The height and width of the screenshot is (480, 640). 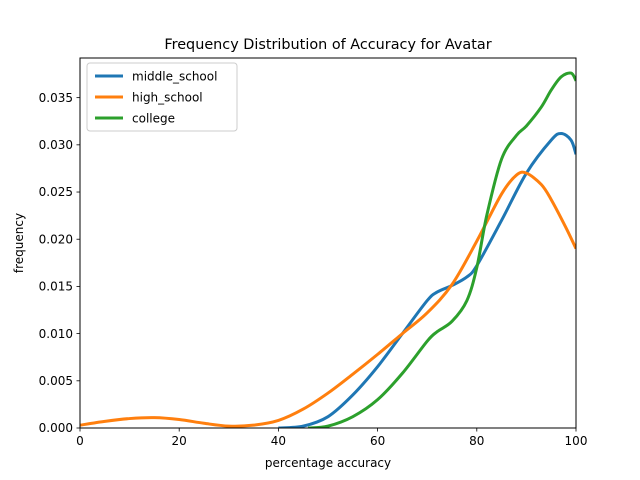 I want to click on y-tick-label: 0.025, so click(x=56, y=192).